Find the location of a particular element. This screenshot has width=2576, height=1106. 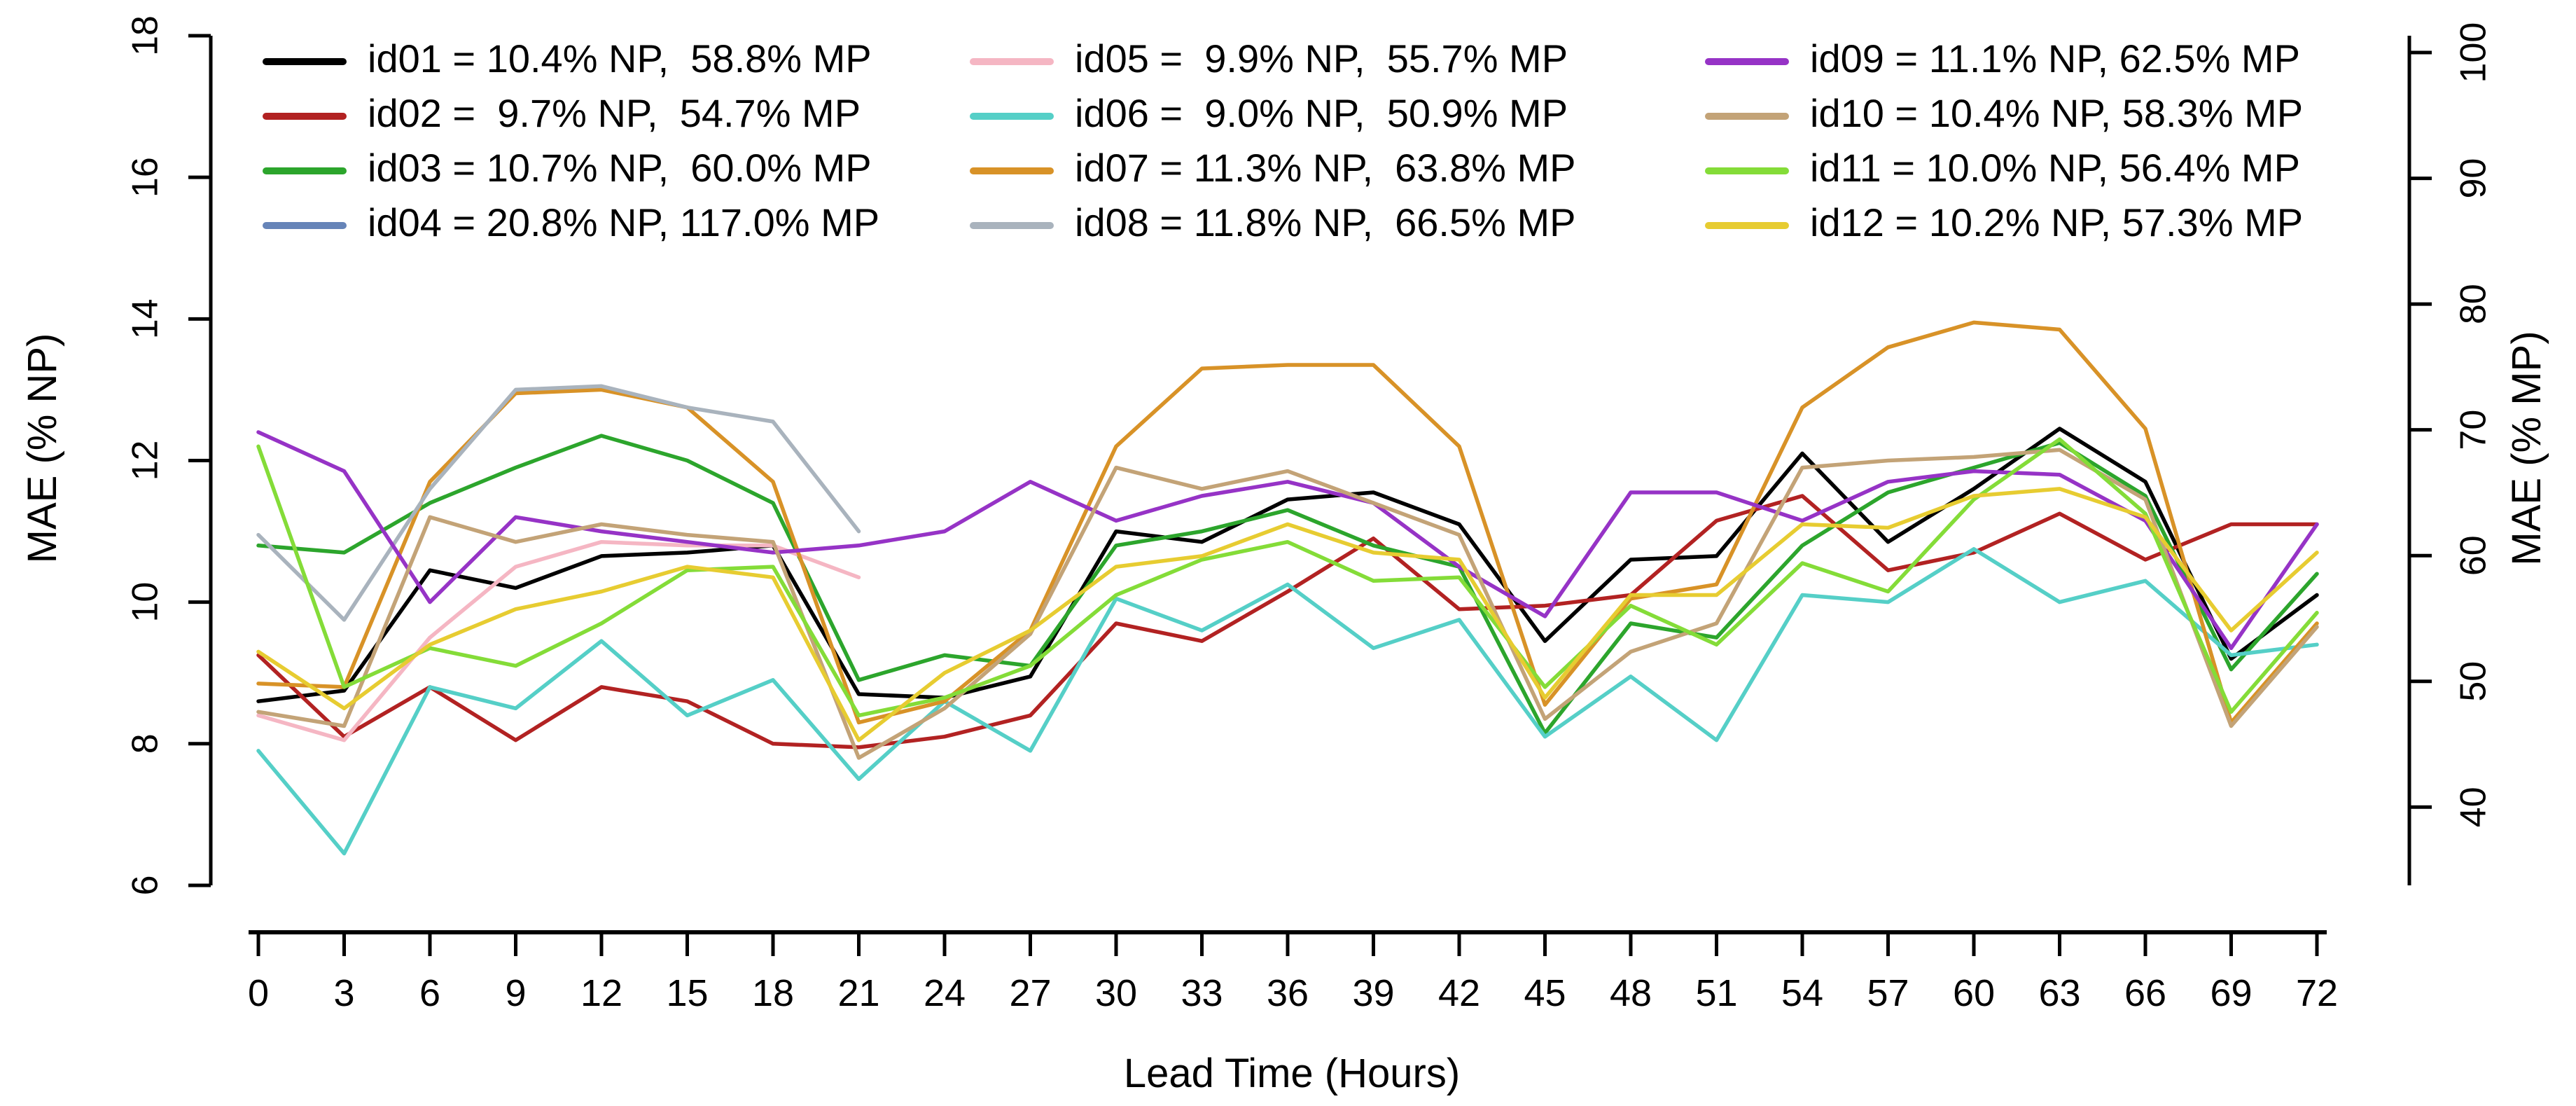

legend-item-id09: id09 = 11.1% NP, 62.5% MP is located at coordinates (2002, 58).